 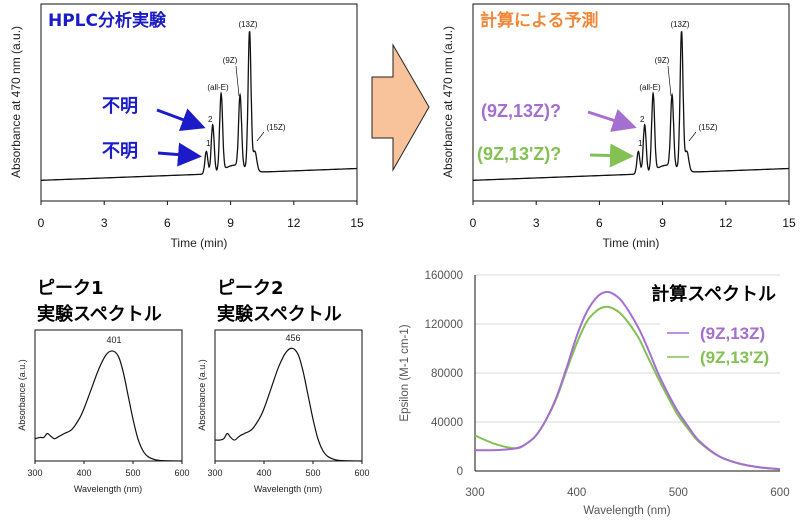 I want to click on y-tick-label: 0, so click(x=460, y=472).